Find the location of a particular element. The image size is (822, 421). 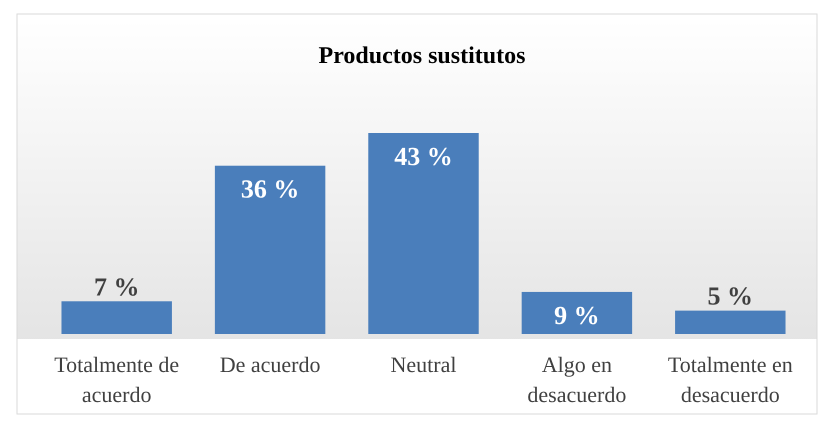

x-tick-label: De acuerdo is located at coordinates (270, 364).